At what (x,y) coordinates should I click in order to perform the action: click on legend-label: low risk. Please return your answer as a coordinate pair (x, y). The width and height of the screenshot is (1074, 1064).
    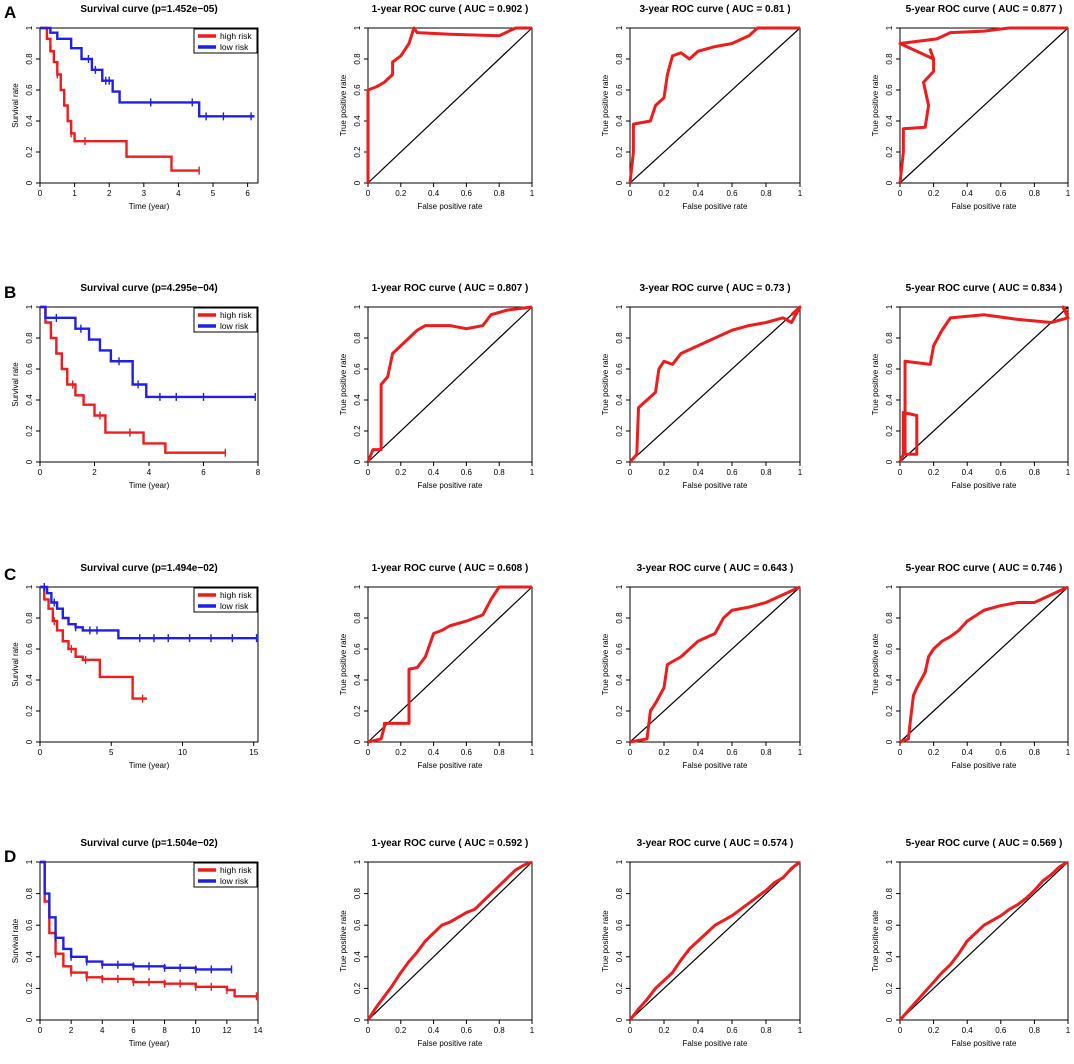
    Looking at the image, I should click on (234, 326).